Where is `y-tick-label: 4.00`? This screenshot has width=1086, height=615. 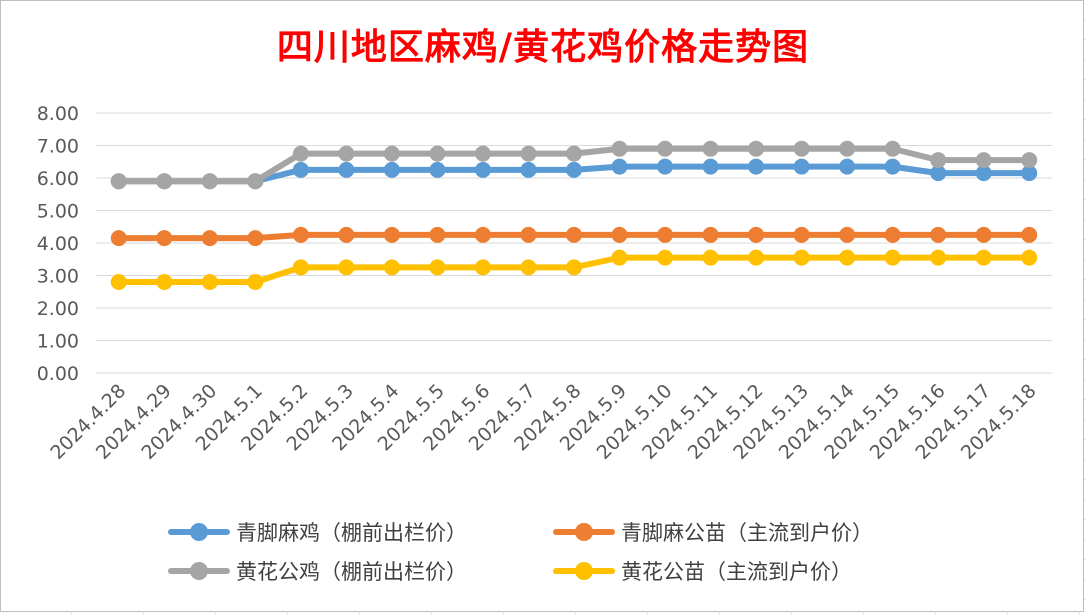 y-tick-label: 4.00 is located at coordinates (58, 244).